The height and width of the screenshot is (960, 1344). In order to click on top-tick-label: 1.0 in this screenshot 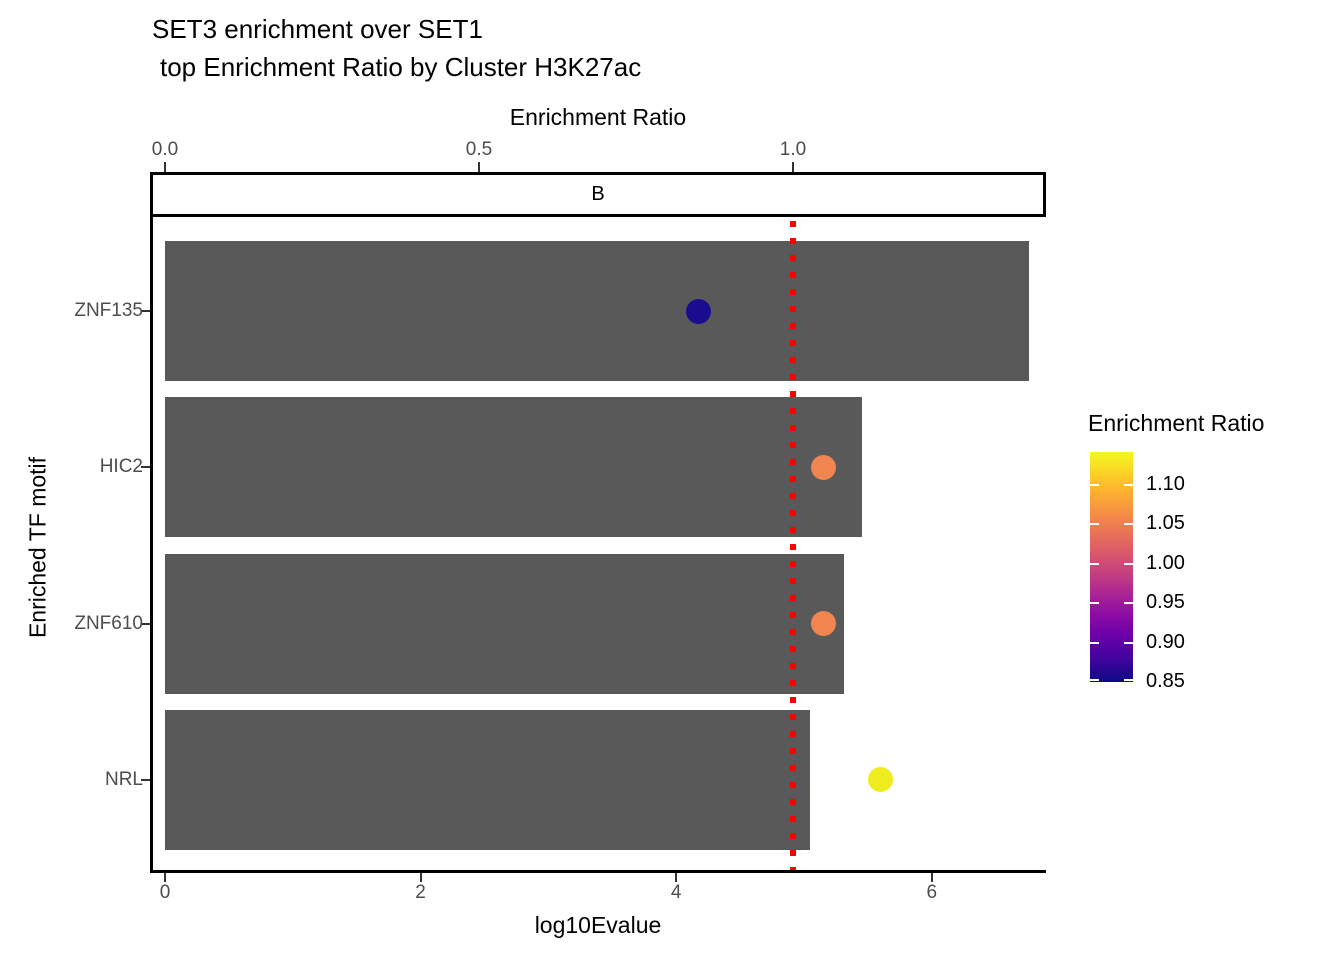, I will do `click(793, 149)`.